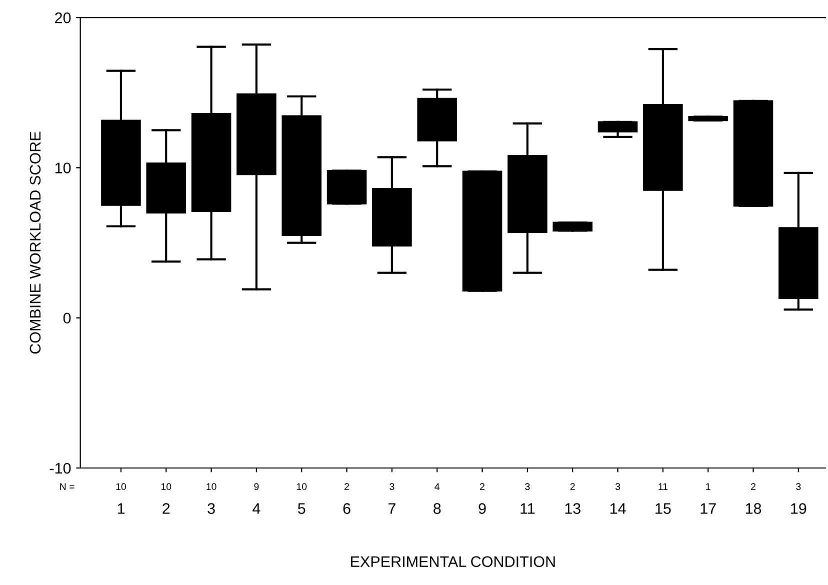  Describe the element at coordinates (63, 18) in the screenshot. I see `y-tick-label: 20` at that location.